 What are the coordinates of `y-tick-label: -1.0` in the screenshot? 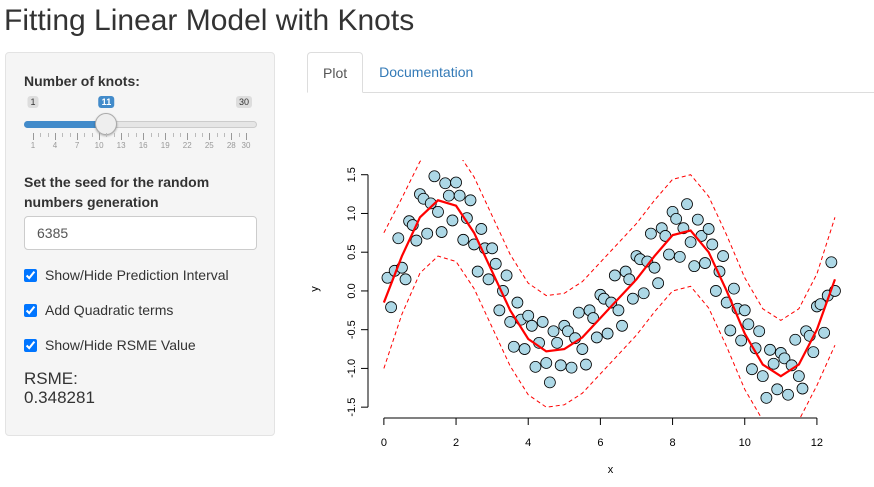 It's located at (352, 368).